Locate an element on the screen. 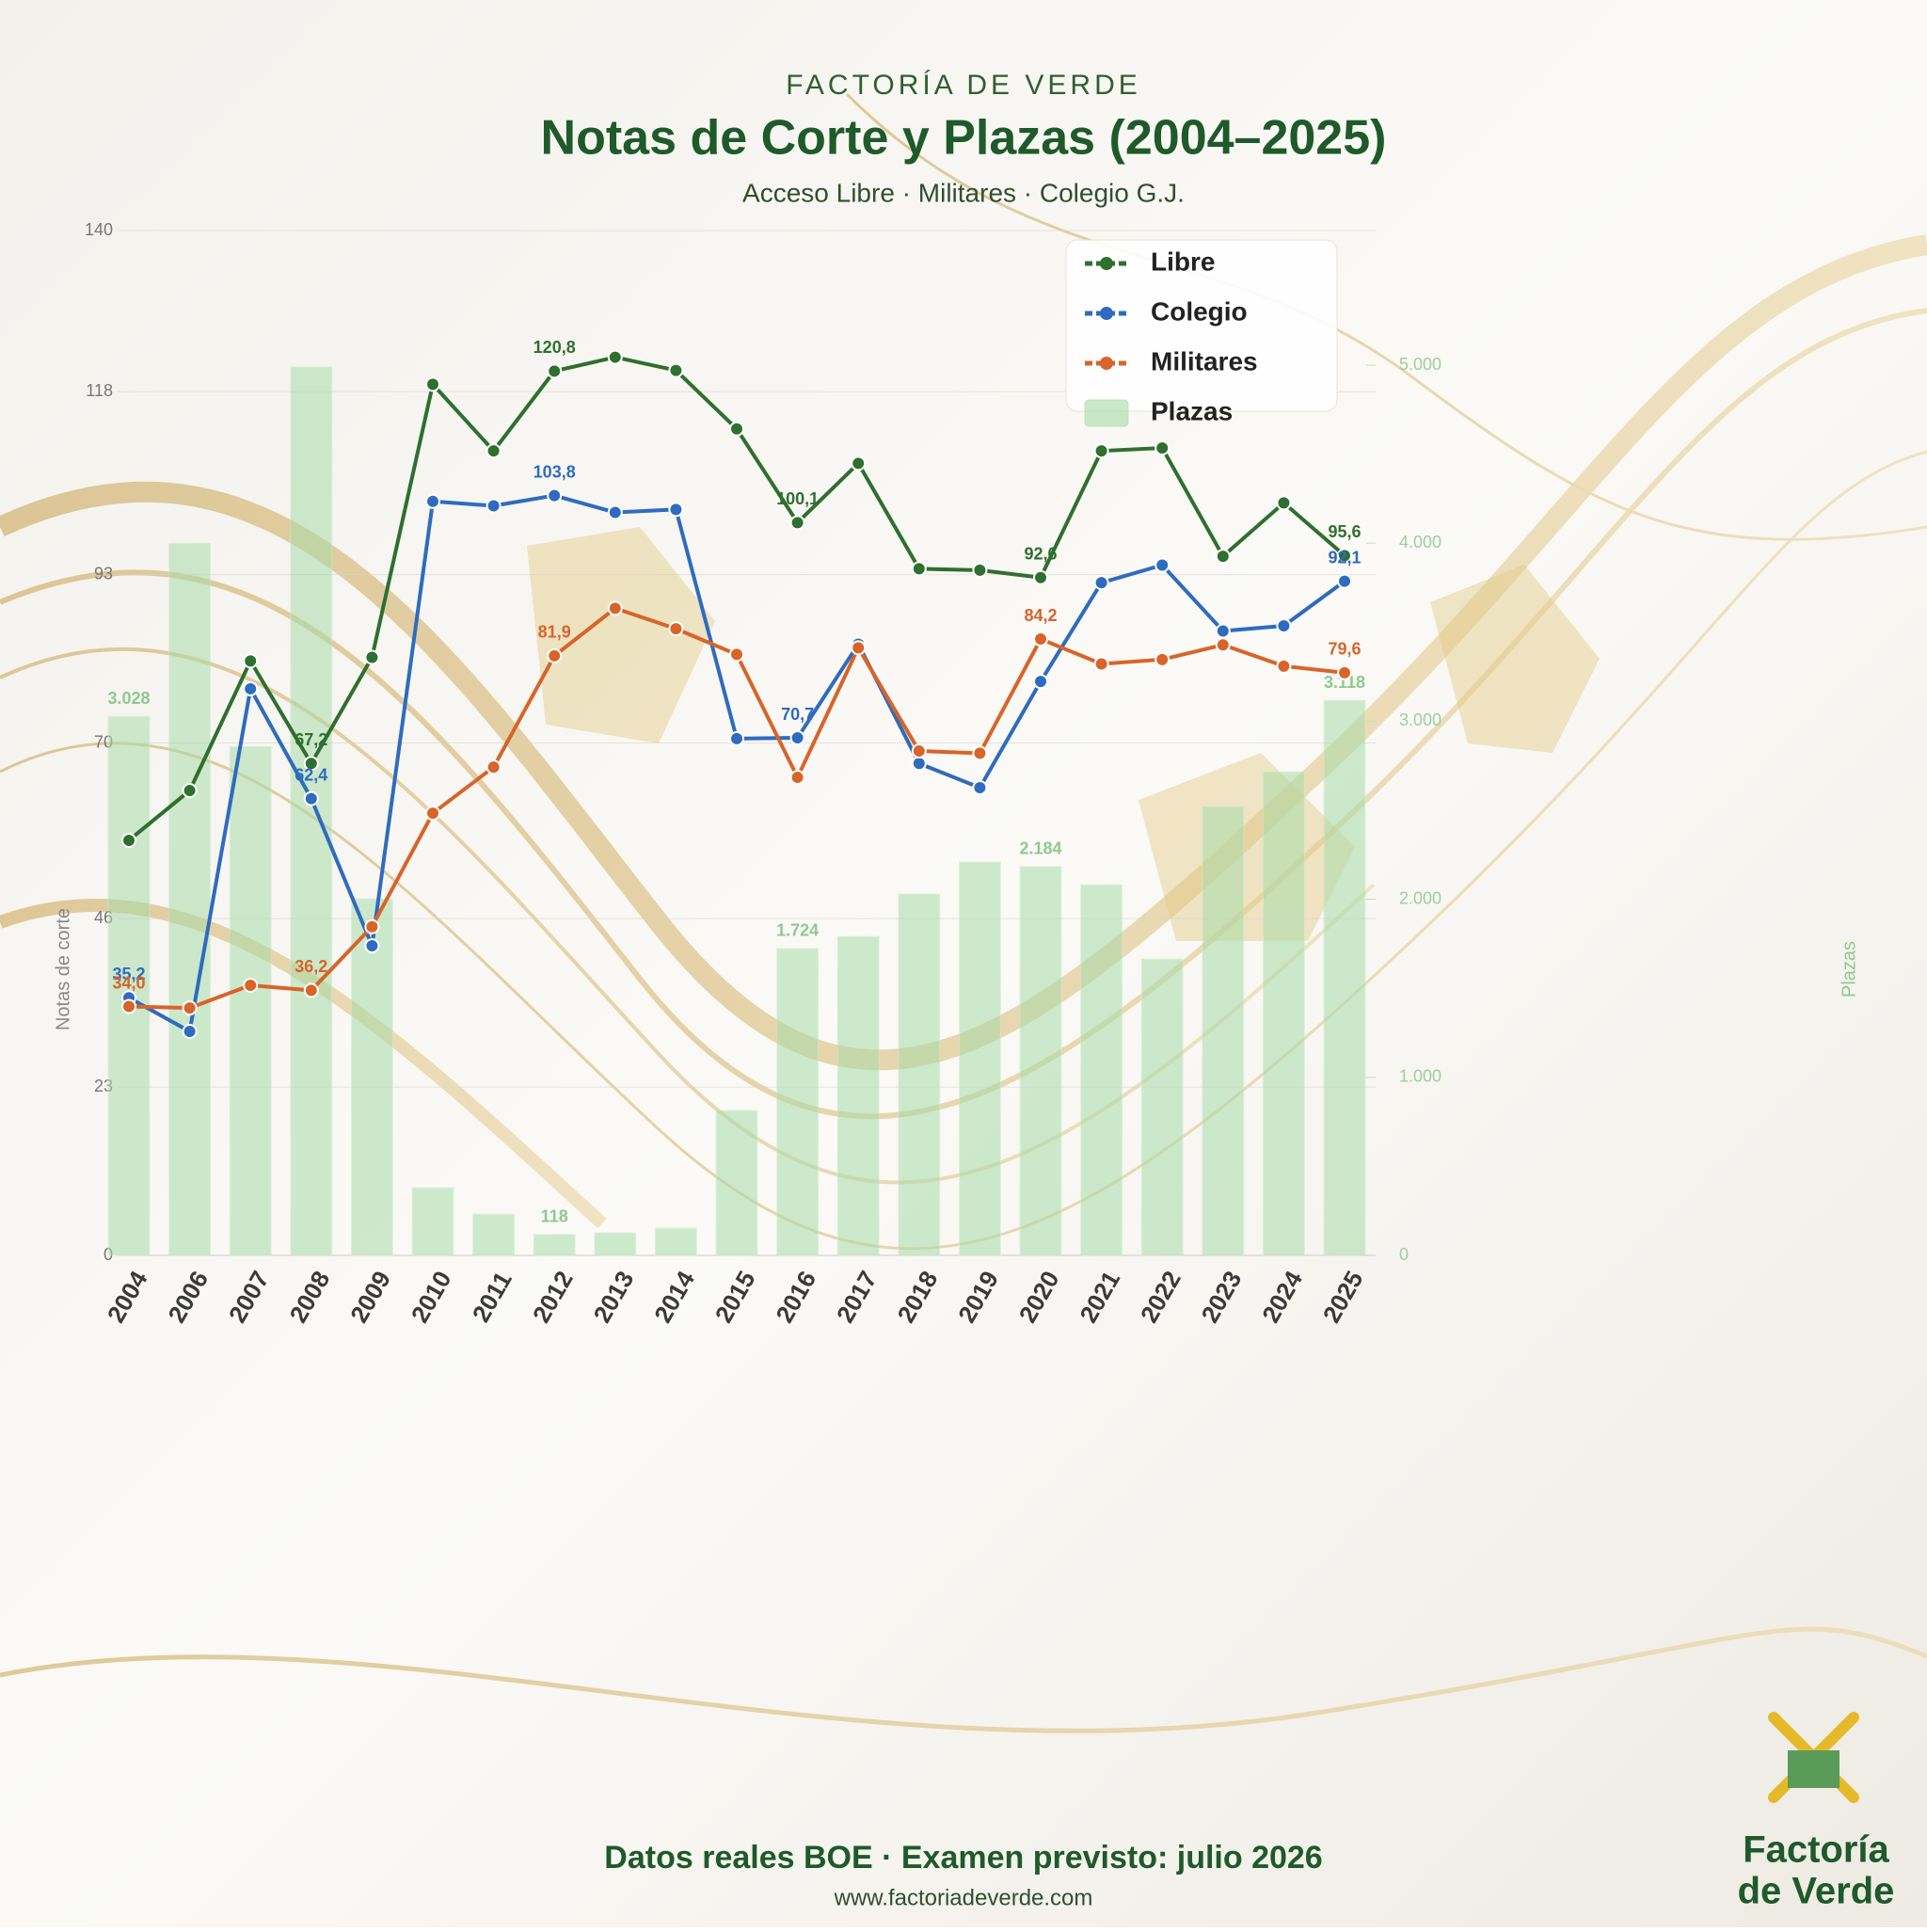 The image size is (1927, 1932). legend-label: Plazas is located at coordinates (1192, 410).